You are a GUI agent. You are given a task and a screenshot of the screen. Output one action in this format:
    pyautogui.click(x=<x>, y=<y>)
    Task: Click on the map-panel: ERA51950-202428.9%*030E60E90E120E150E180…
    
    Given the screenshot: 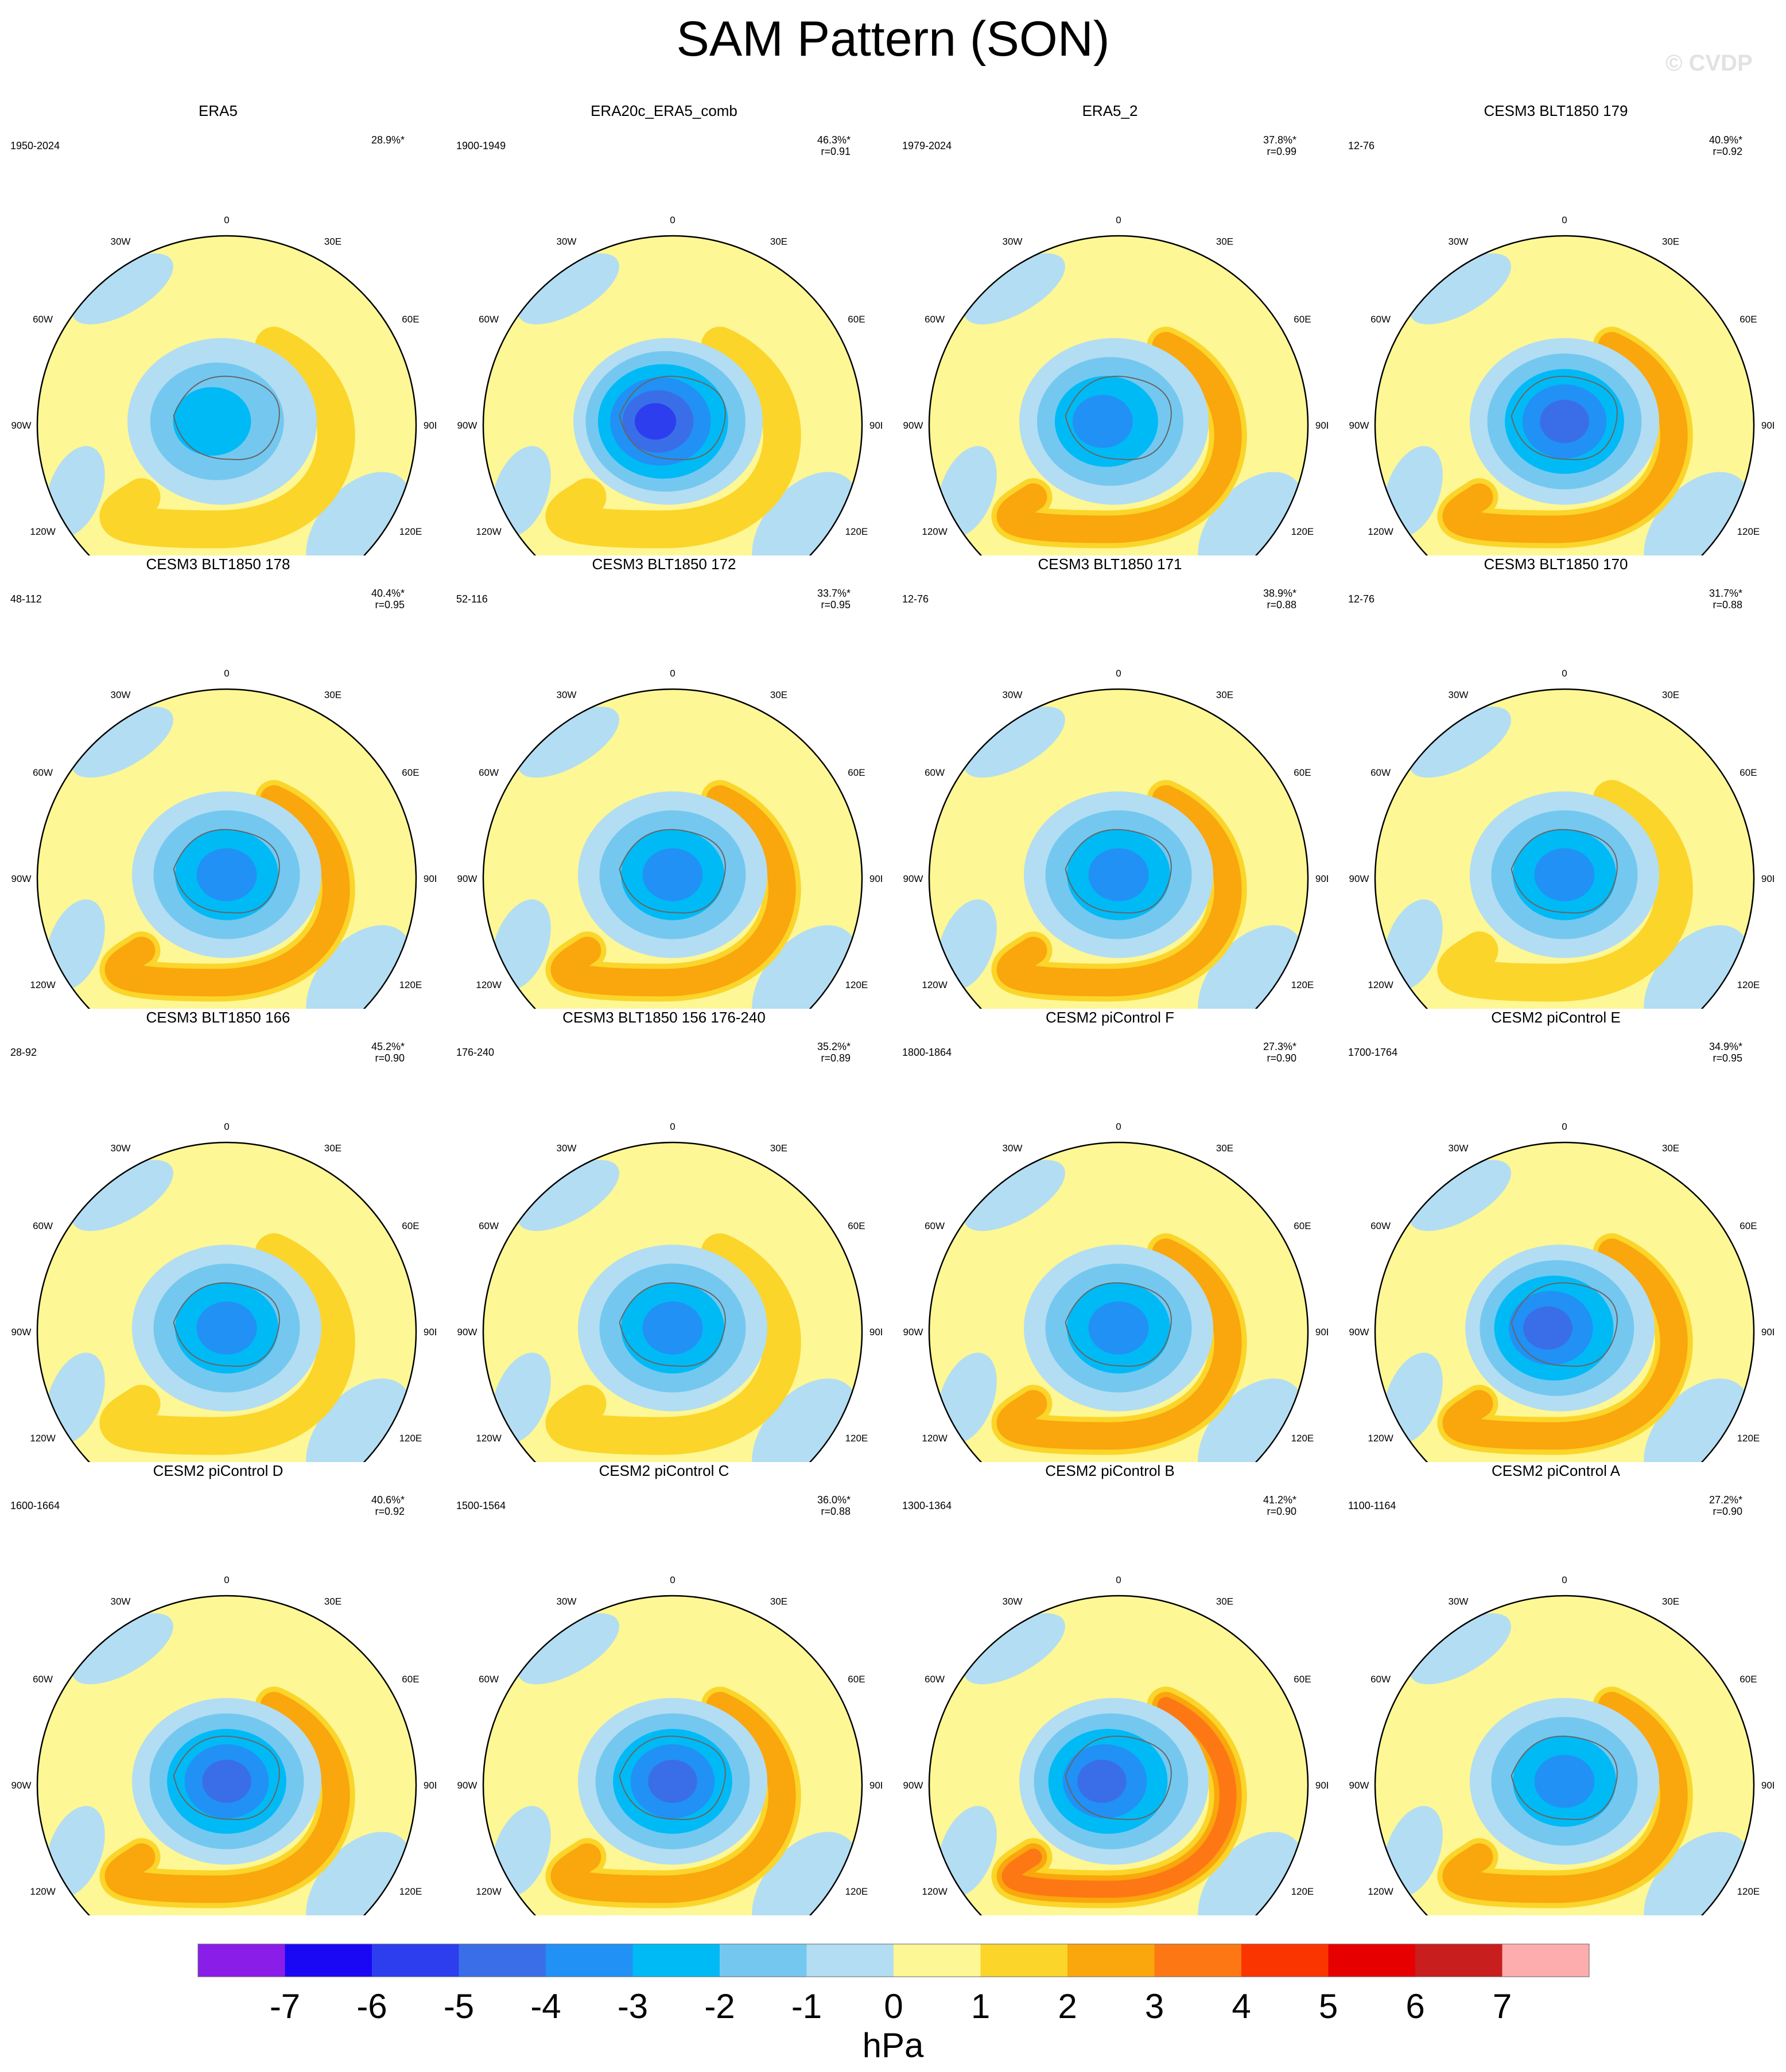 What is the action you would take?
    pyautogui.click(x=218, y=328)
    